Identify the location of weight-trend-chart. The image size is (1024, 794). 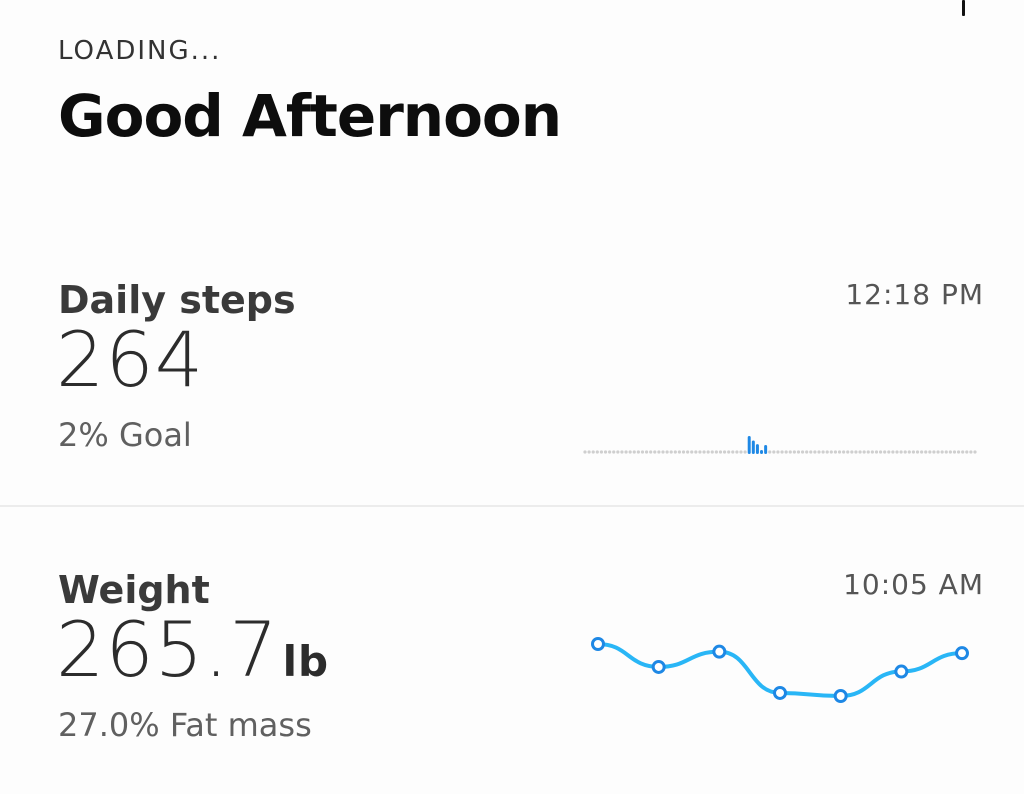
(780, 670).